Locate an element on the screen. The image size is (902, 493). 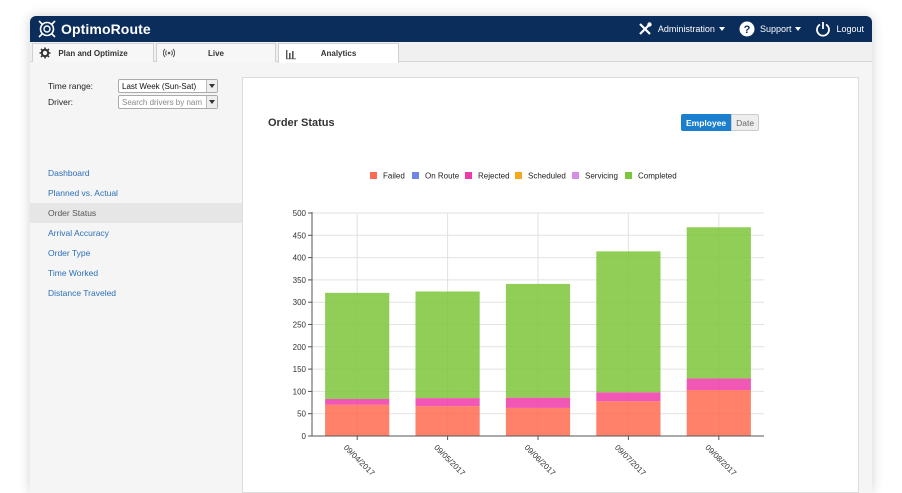
support-label: Support is located at coordinates (775, 29).